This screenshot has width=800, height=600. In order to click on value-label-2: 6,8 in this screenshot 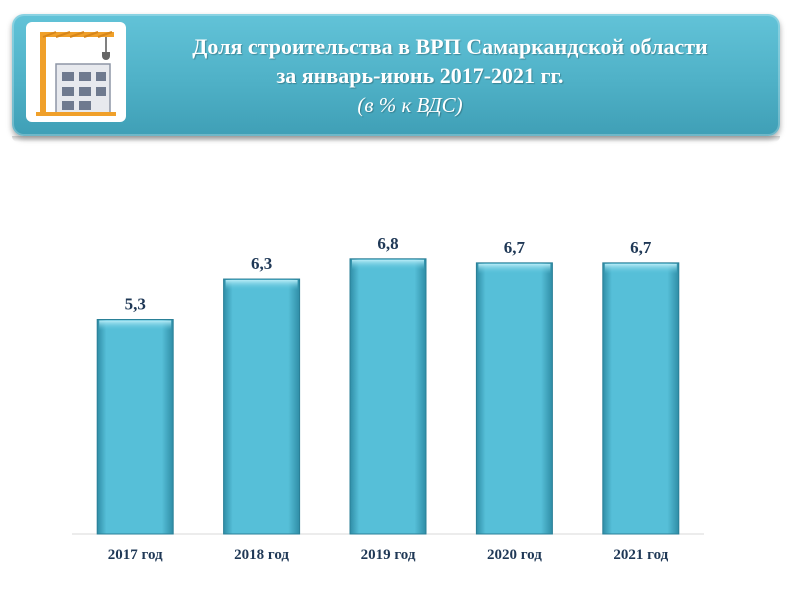, I will do `click(387, 243)`.